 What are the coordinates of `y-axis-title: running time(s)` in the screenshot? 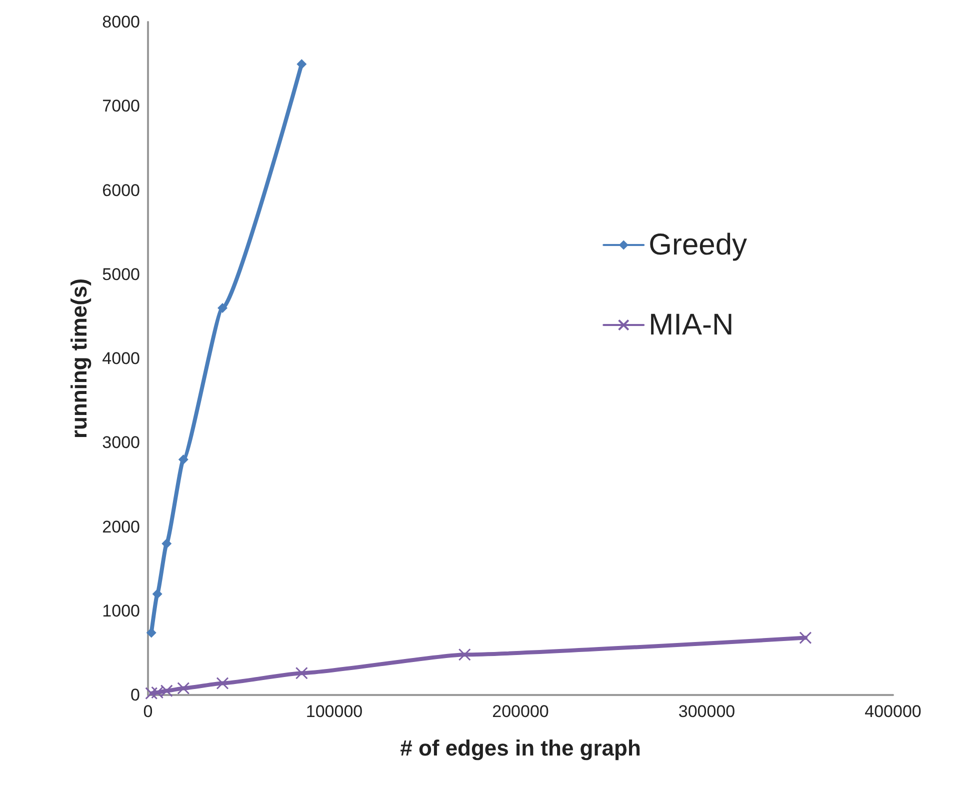 It's located at (79, 358).